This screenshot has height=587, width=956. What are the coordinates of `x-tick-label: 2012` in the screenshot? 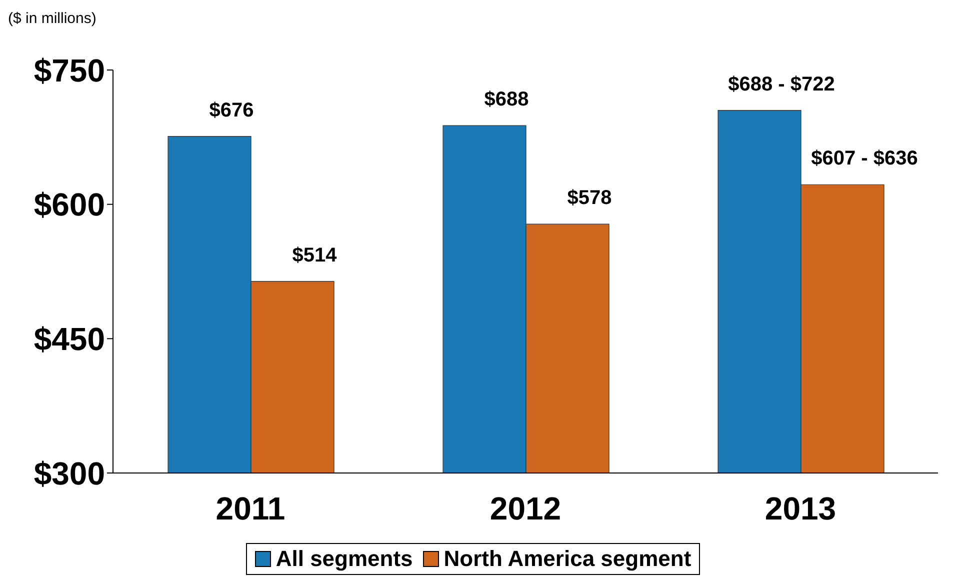 It's located at (526, 508).